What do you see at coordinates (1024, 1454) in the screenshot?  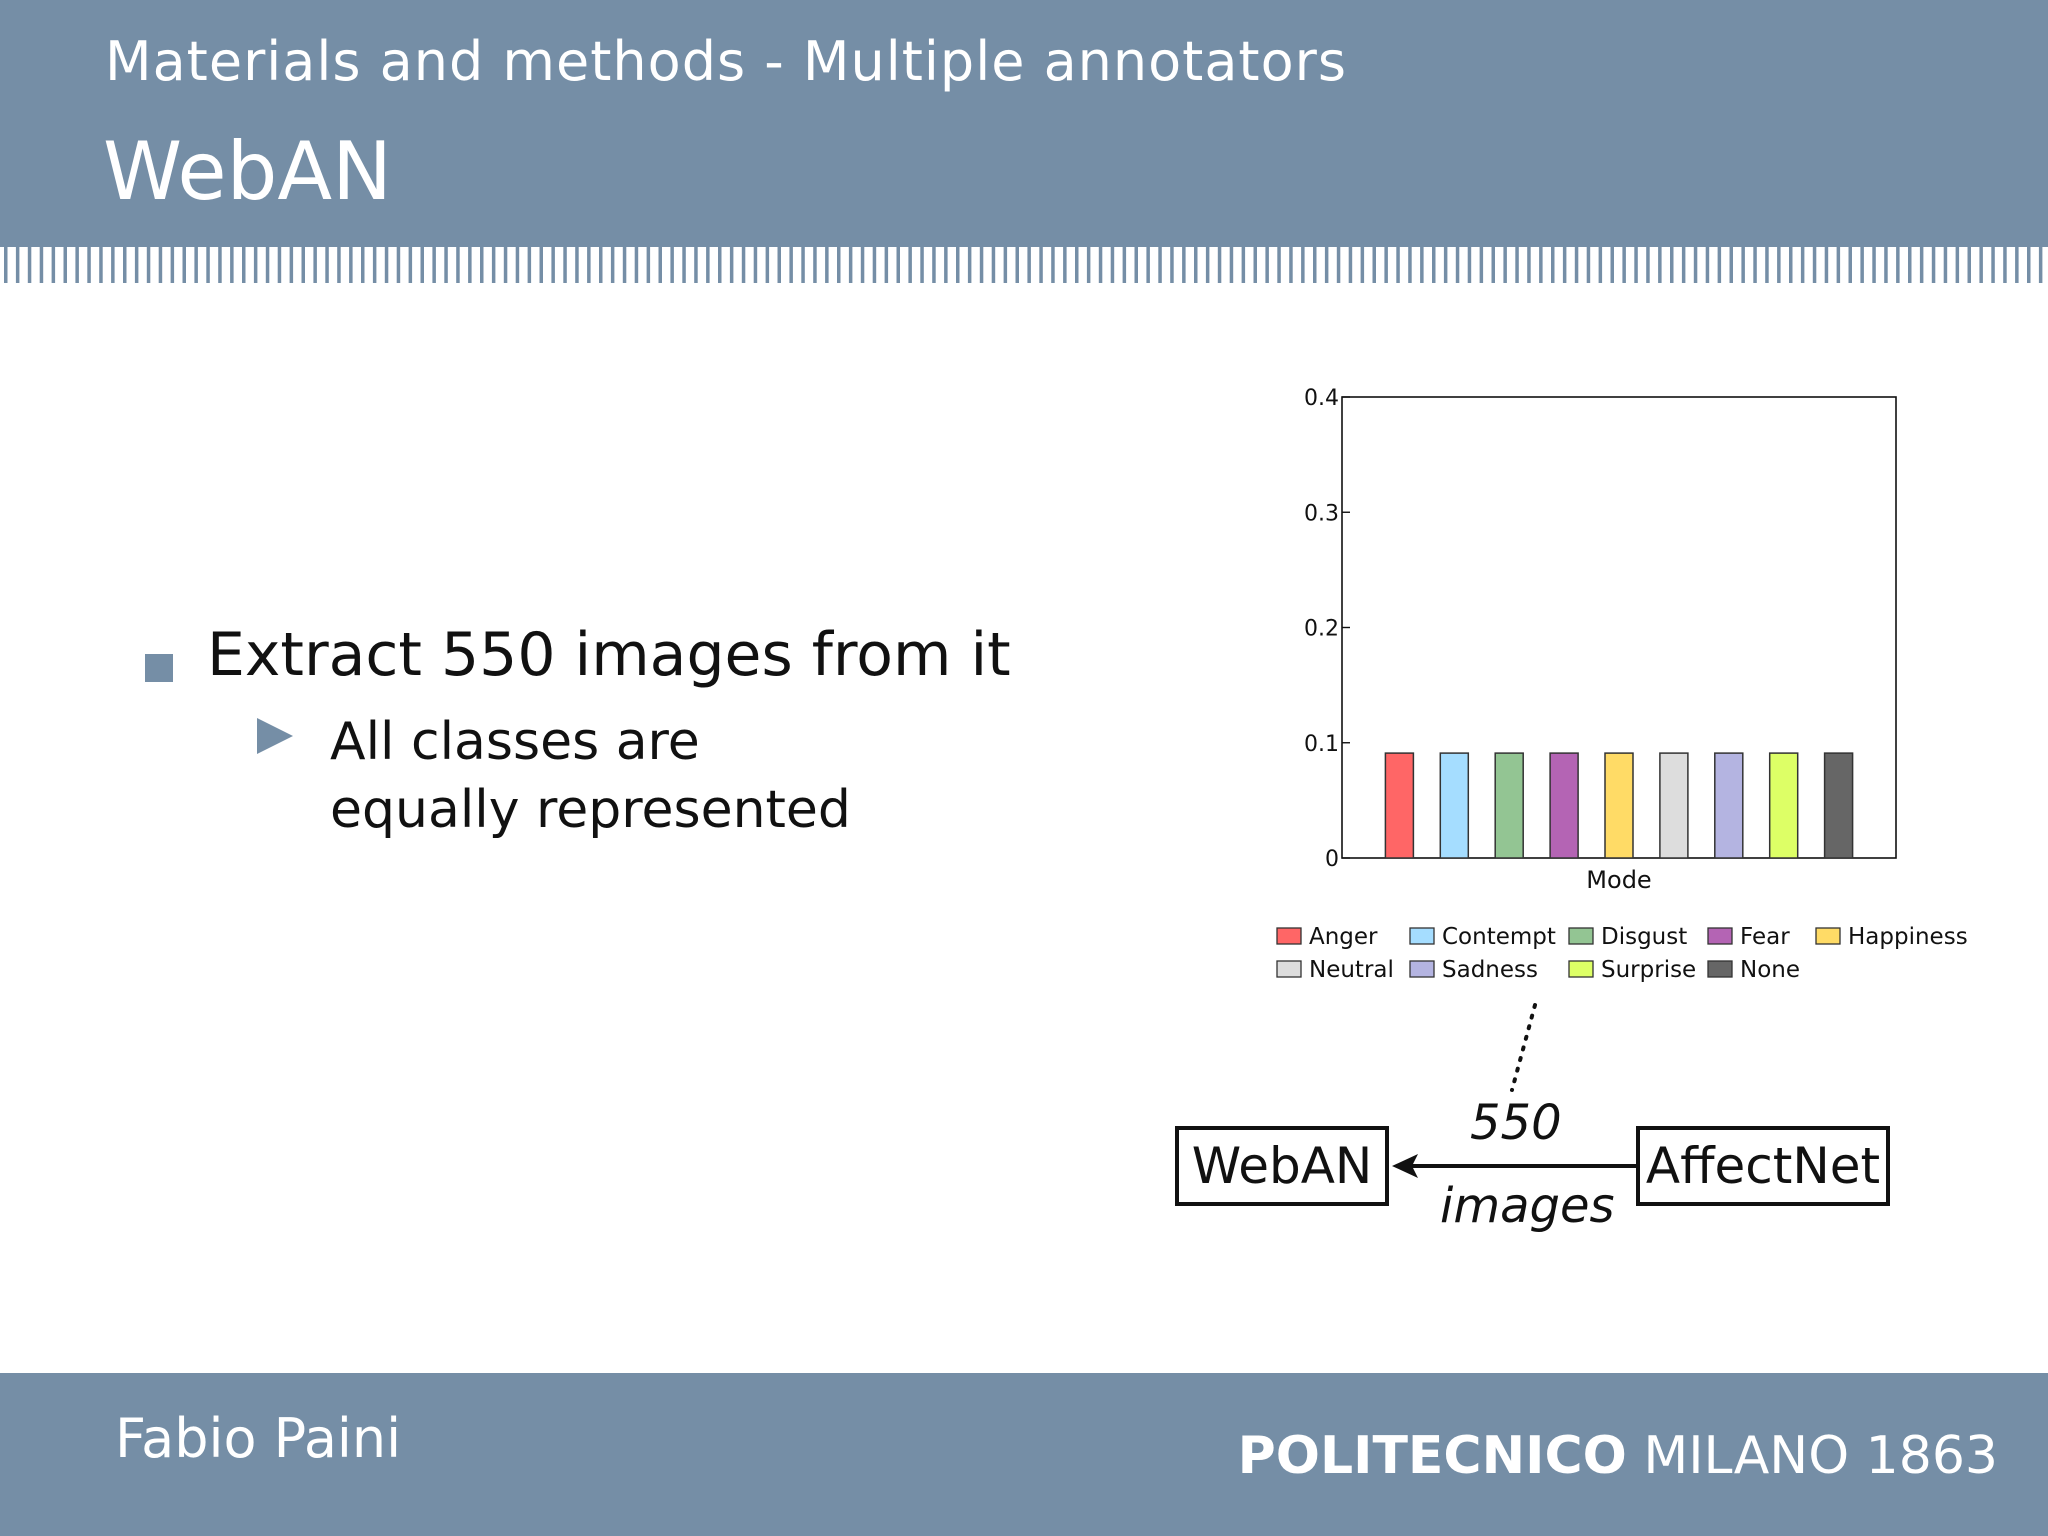 I see `slide-footer: Fabio Paini POLITECNICO MILANO 1863` at bounding box center [1024, 1454].